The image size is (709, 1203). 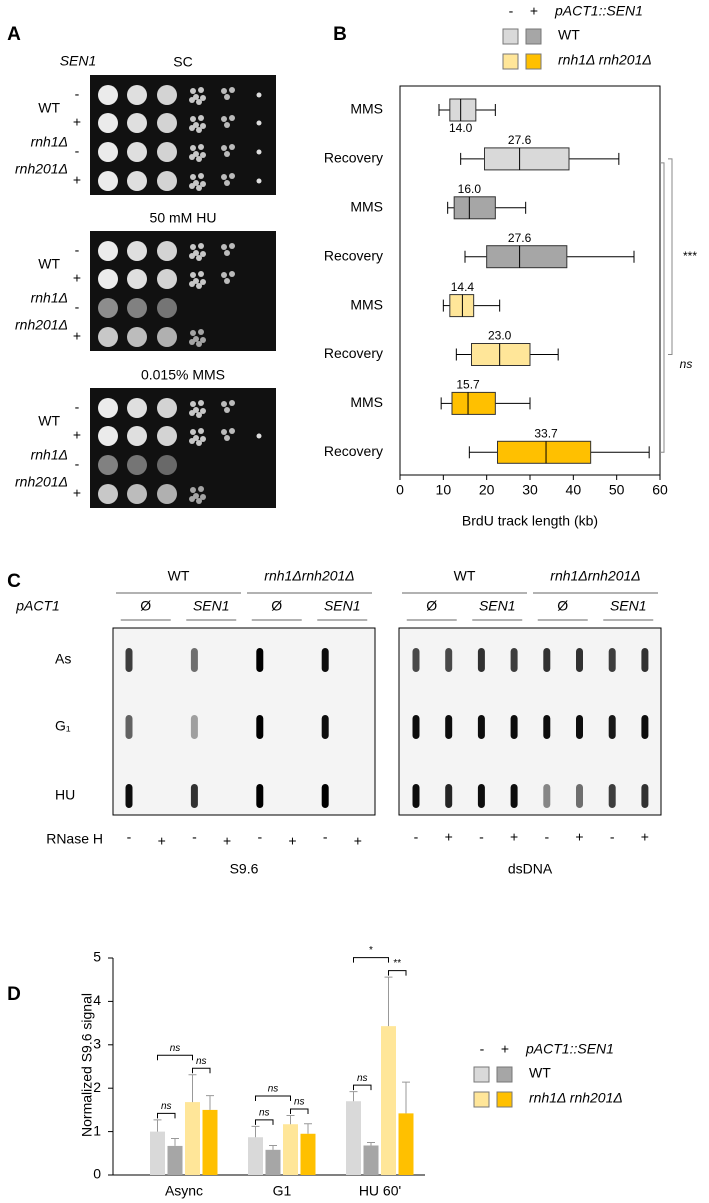 I want to click on significance-label: **, so click(x=397, y=963).